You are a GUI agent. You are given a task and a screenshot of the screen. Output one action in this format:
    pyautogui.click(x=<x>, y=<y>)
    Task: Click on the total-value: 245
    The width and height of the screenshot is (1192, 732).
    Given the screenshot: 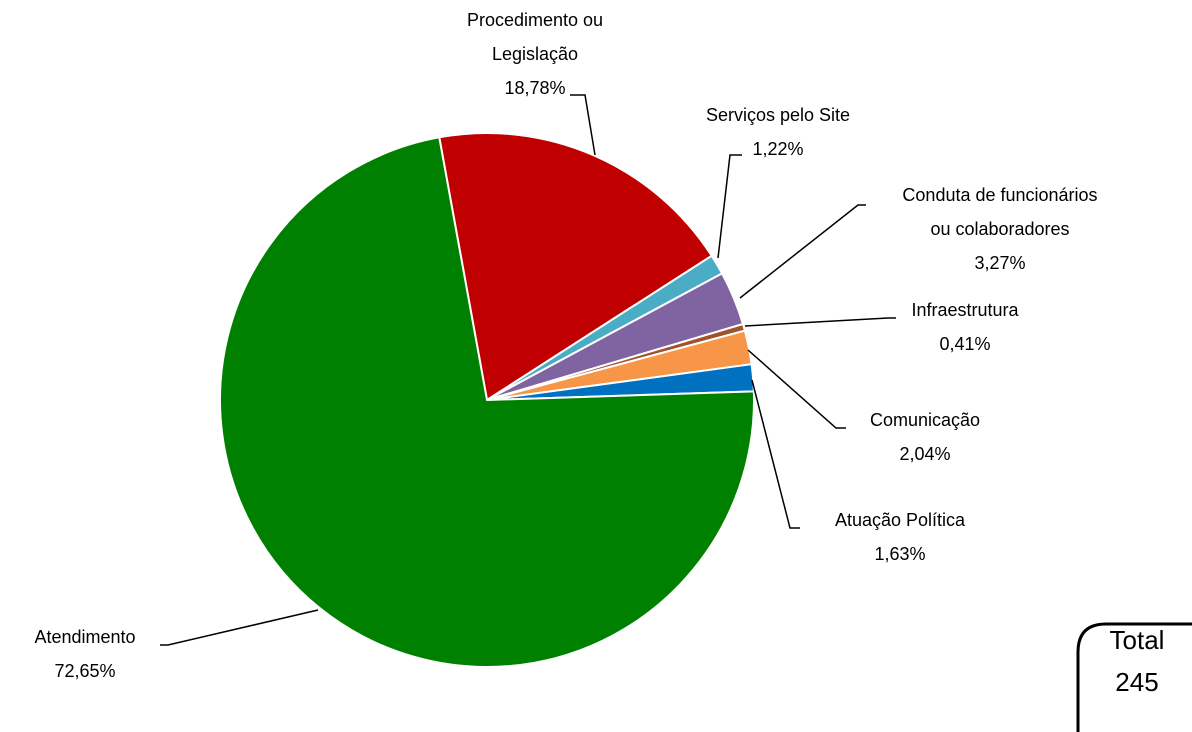 What is the action you would take?
    pyautogui.click(x=1136, y=682)
    